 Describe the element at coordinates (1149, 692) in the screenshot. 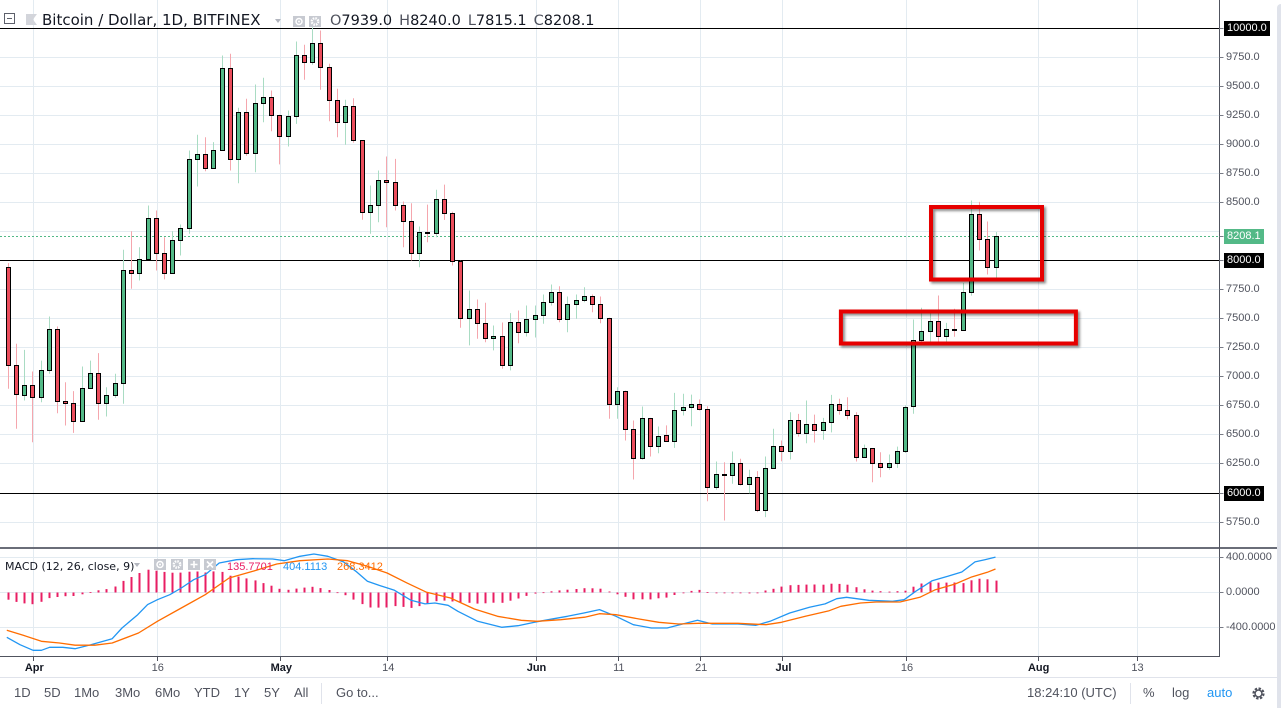

I see `percent-scale-toggle: %` at that location.